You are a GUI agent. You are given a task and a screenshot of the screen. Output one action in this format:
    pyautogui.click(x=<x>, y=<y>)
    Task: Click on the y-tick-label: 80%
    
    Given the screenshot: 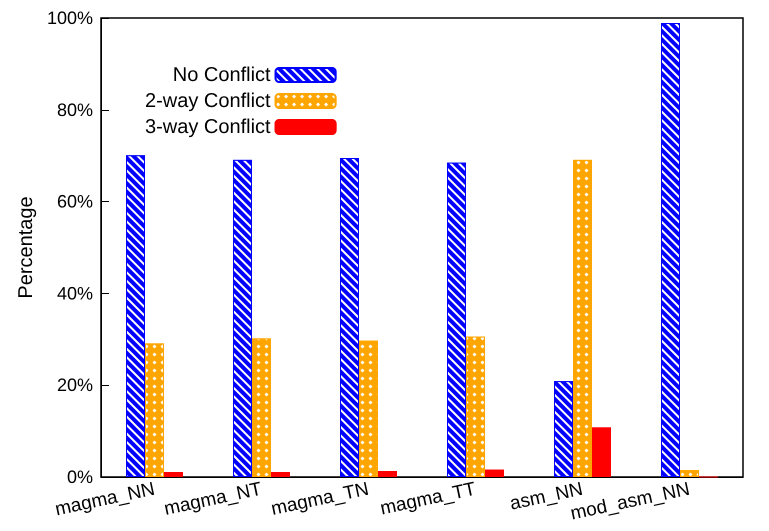 What is the action you would take?
    pyautogui.click(x=74, y=110)
    